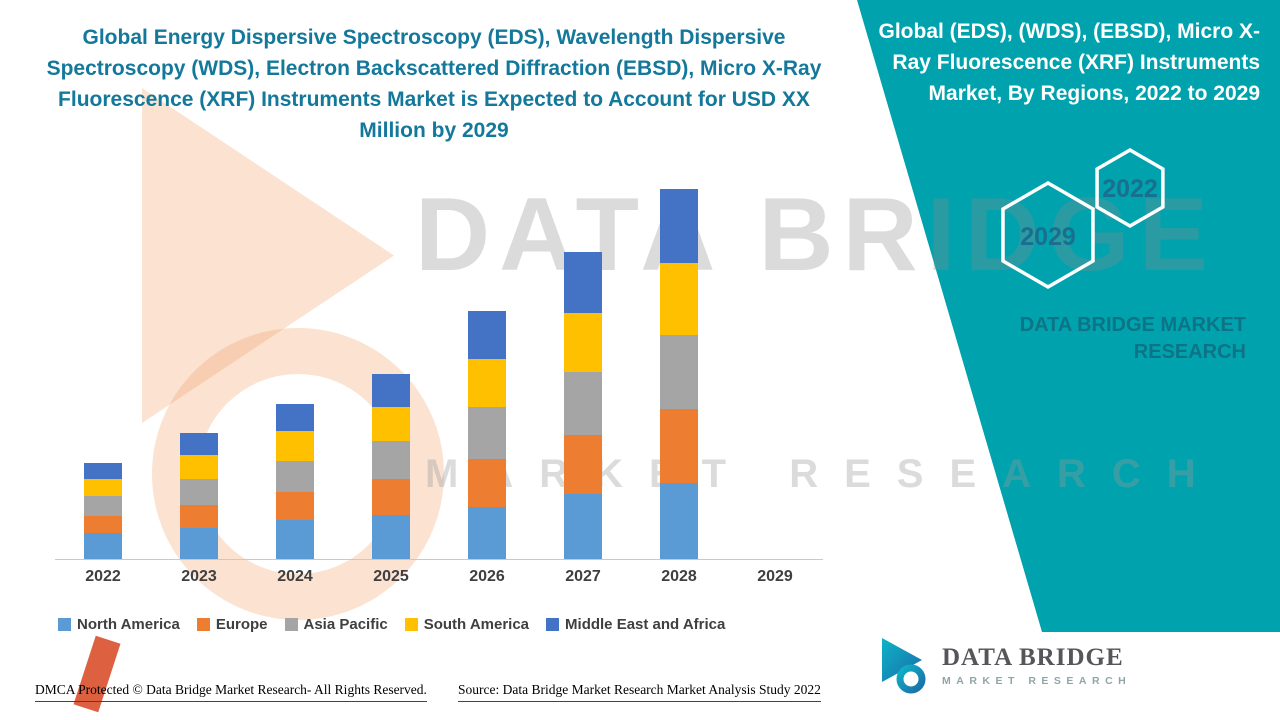 The image size is (1280, 720). Describe the element at coordinates (199, 576) in the screenshot. I see `x-axis-label: 2023` at that location.